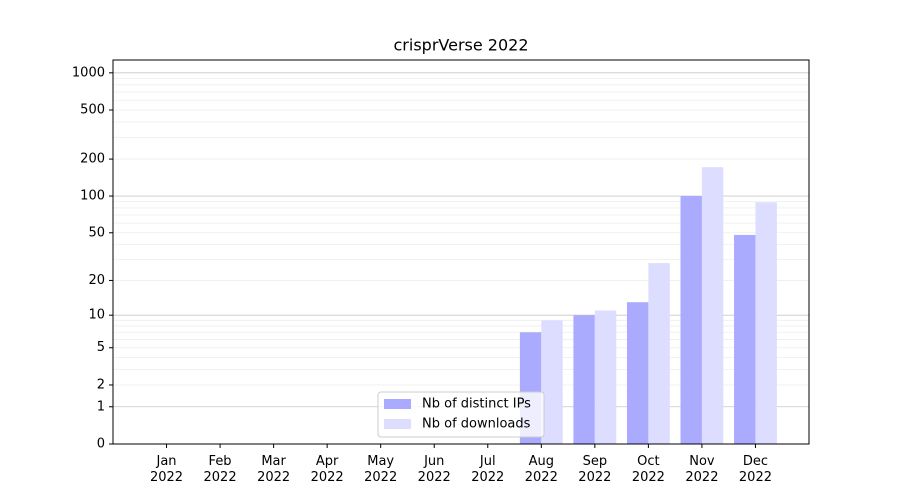 The image size is (900, 504). What do you see at coordinates (755, 469) in the screenshot?
I see `x-tick-label: Dec 2022` at bounding box center [755, 469].